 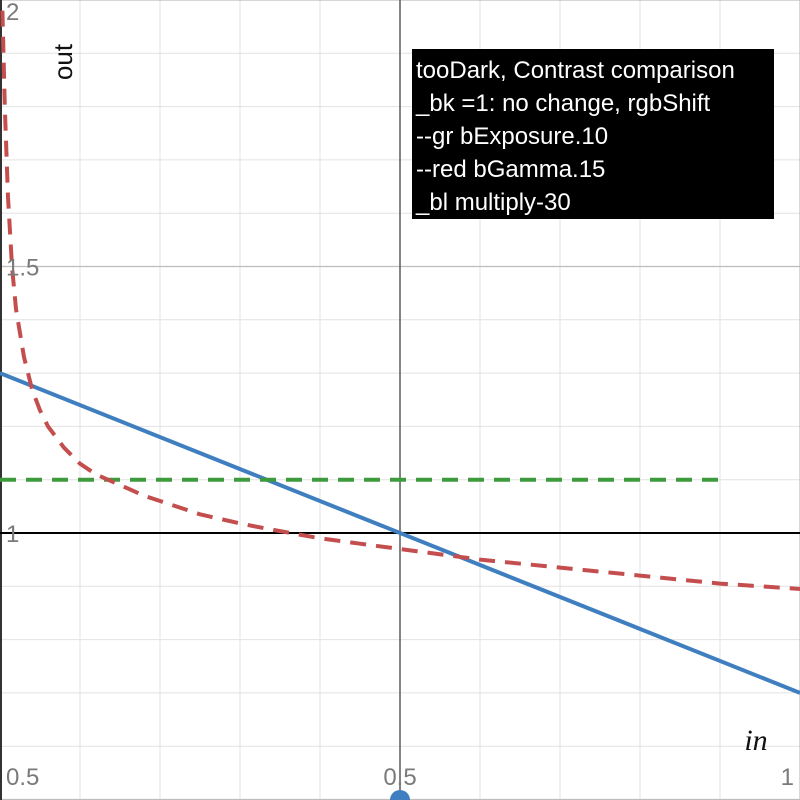 What do you see at coordinates (63, 61) in the screenshot?
I see `y-axis-label: out` at bounding box center [63, 61].